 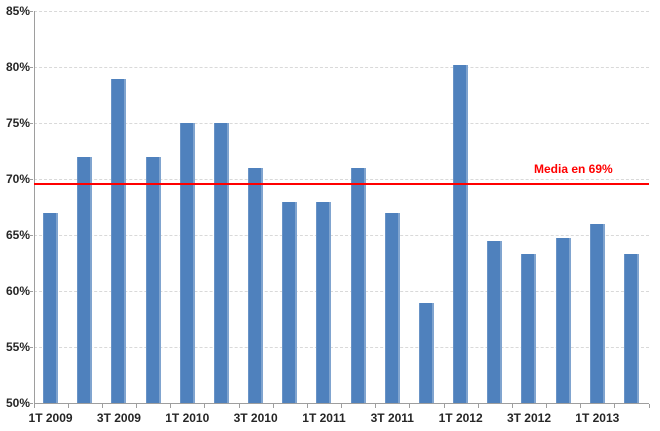 What do you see at coordinates (358, 286) in the screenshot?
I see `bar-2T-2011` at bounding box center [358, 286].